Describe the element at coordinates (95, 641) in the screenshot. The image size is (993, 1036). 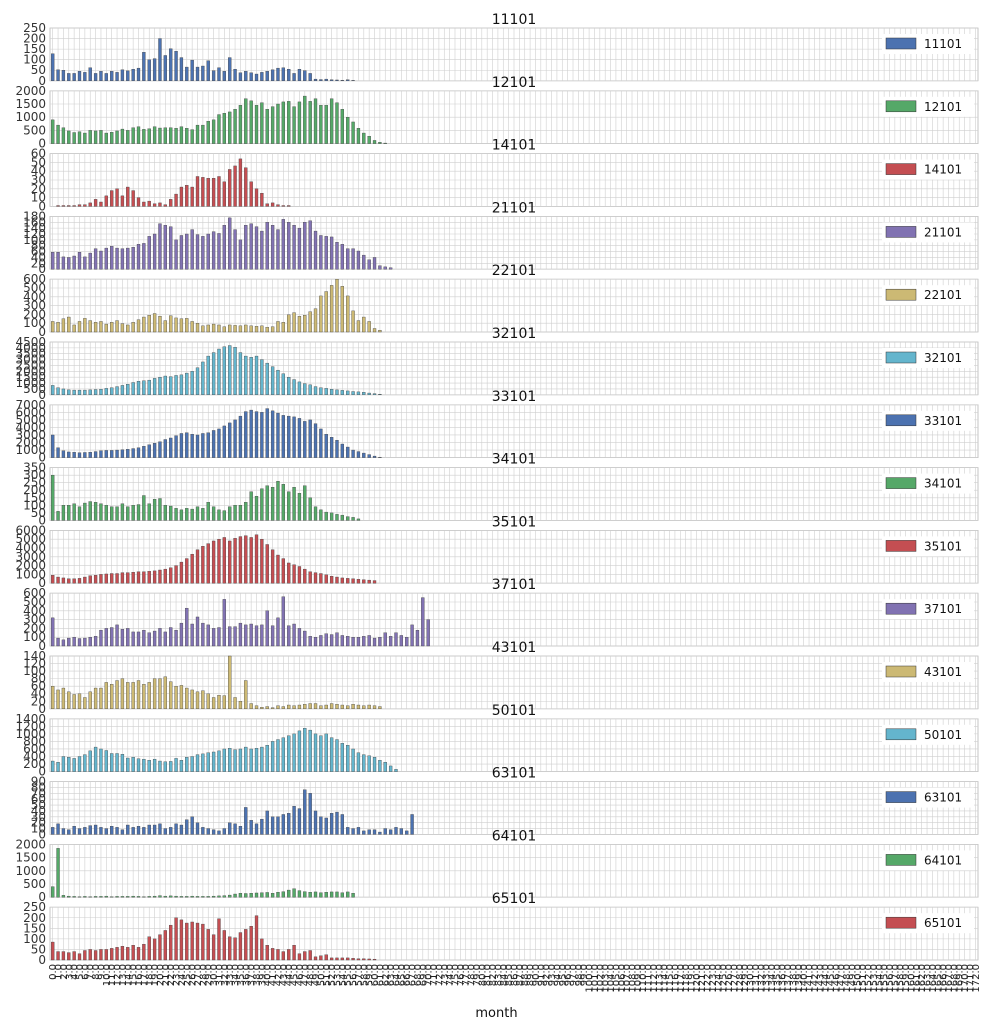
I see `bar-37101-8.0` at that location.